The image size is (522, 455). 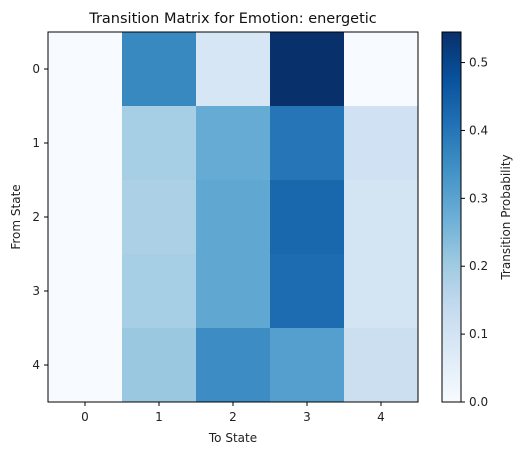 What do you see at coordinates (232, 438) in the screenshot?
I see `x-axis-label: To State` at bounding box center [232, 438].